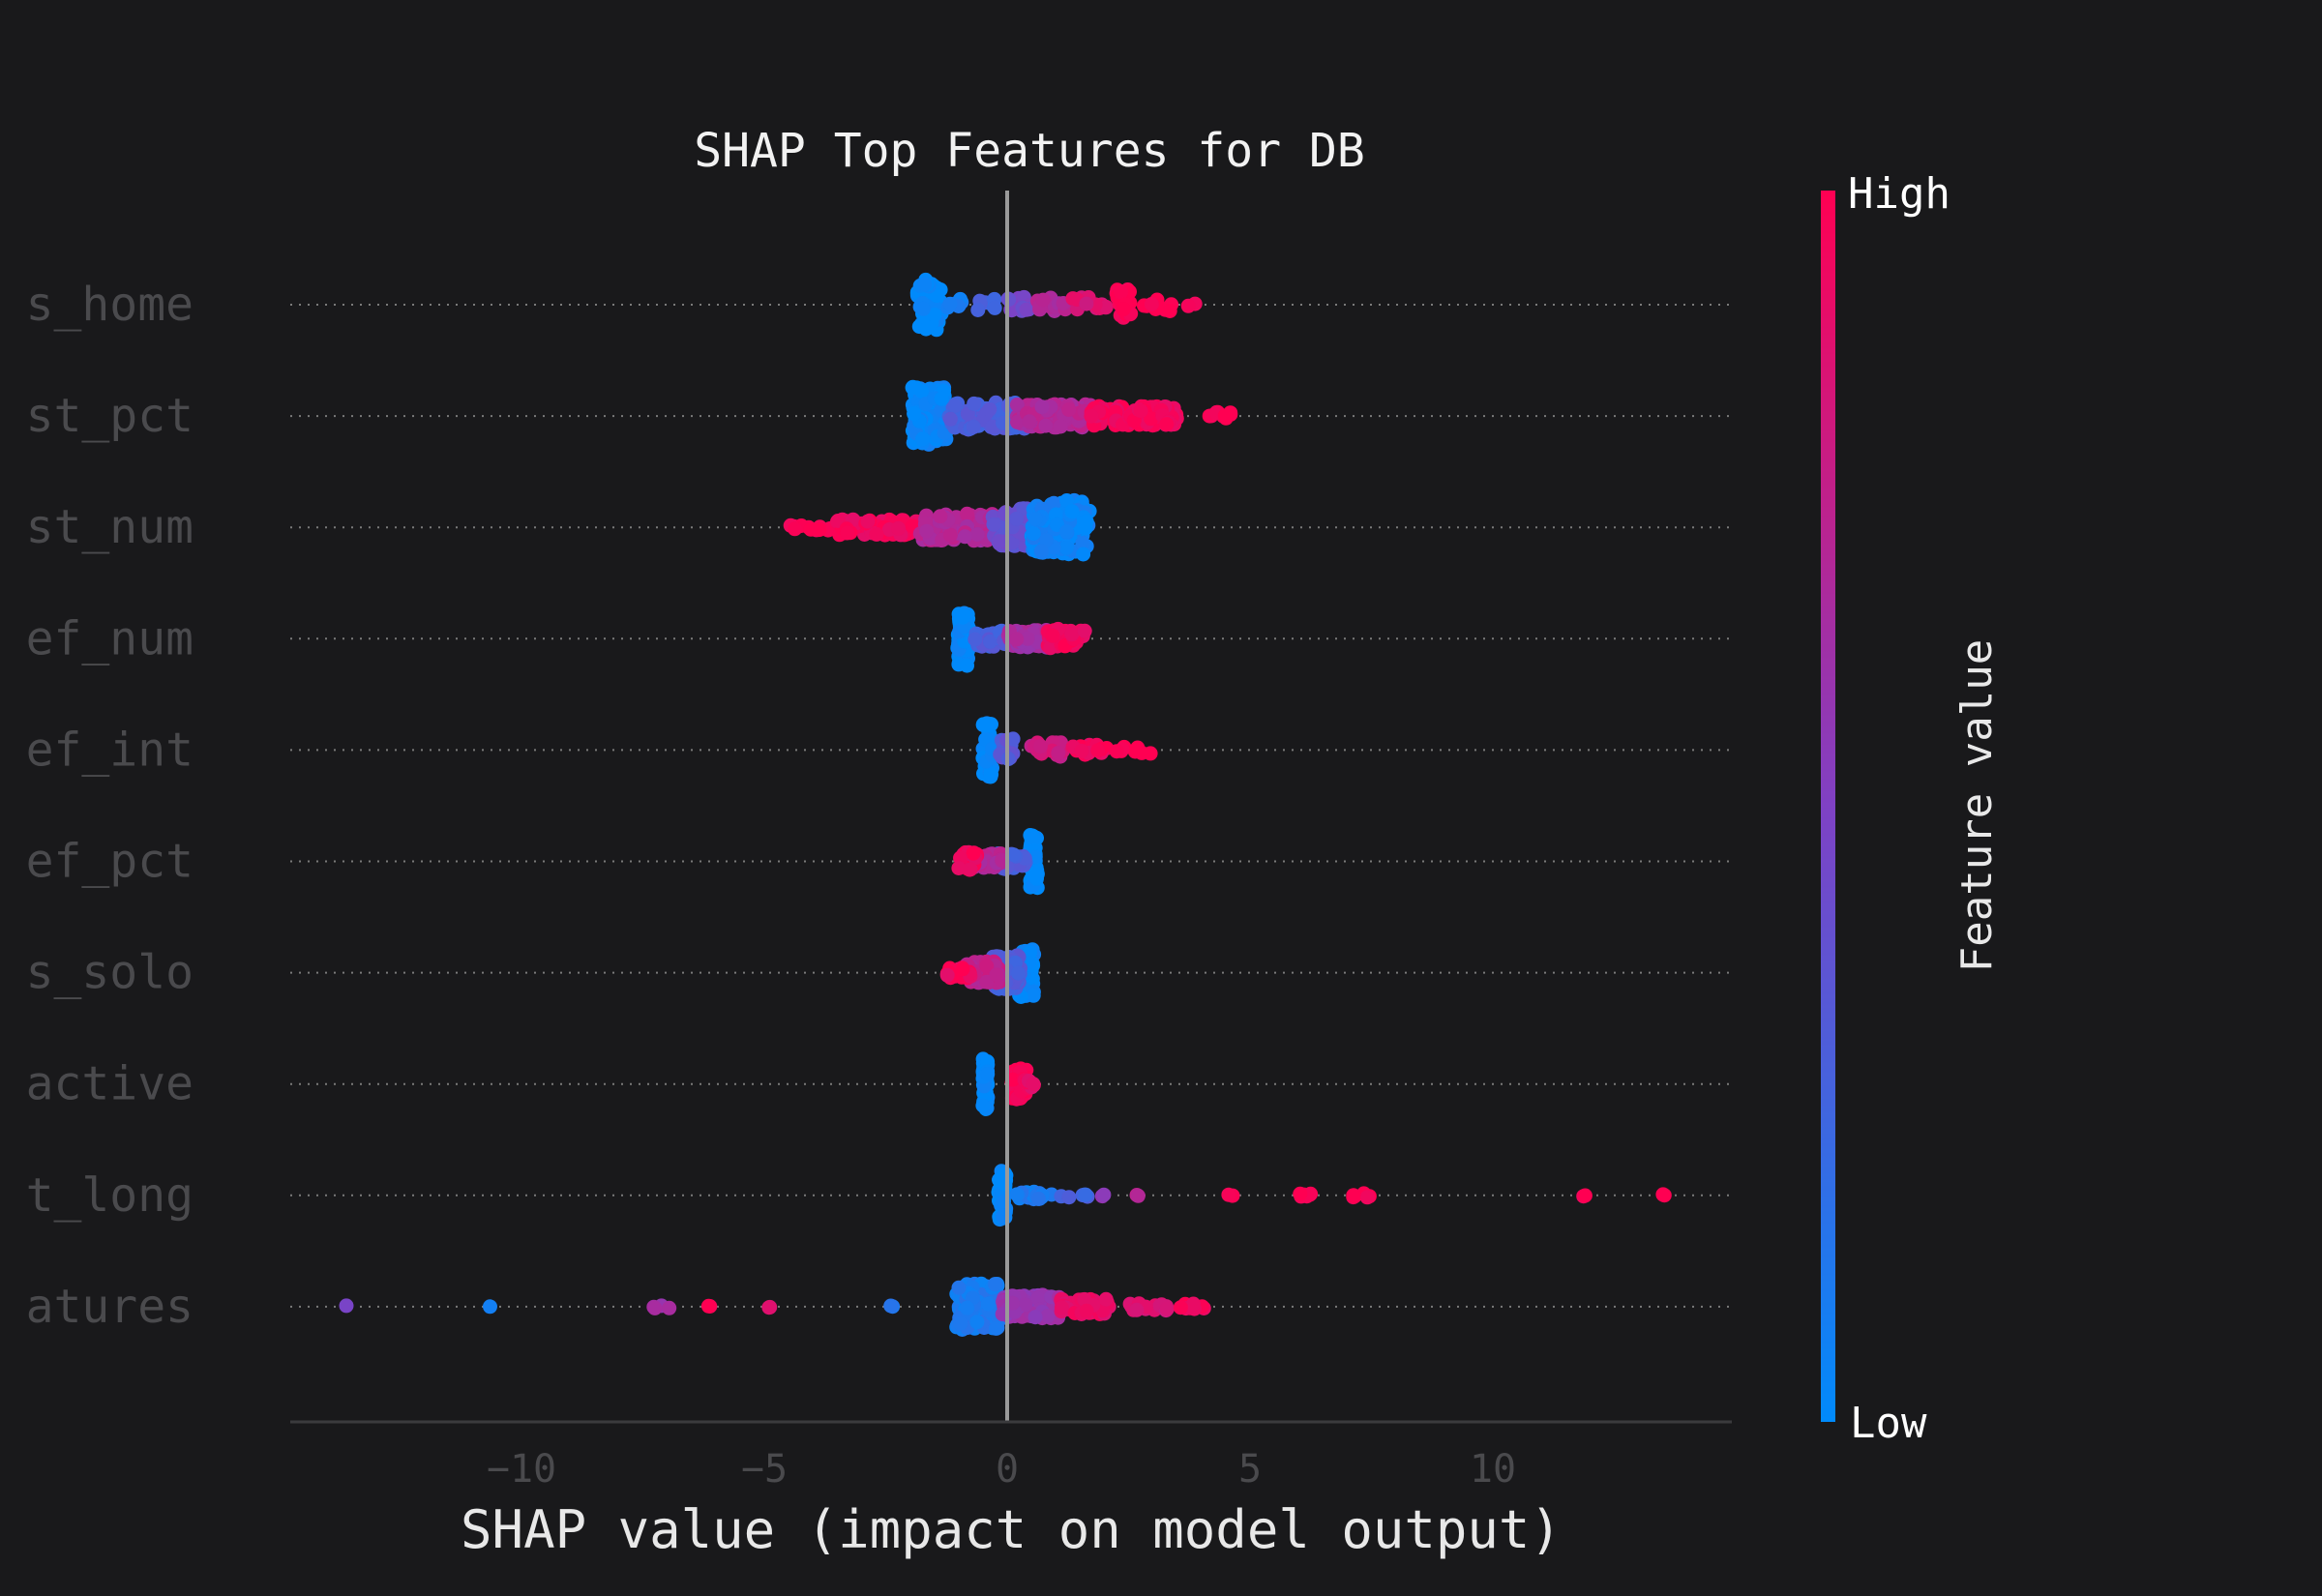 The image size is (2322, 1596). Describe the element at coordinates (1899, 194) in the screenshot. I see `colorbar-high-label: High` at that location.